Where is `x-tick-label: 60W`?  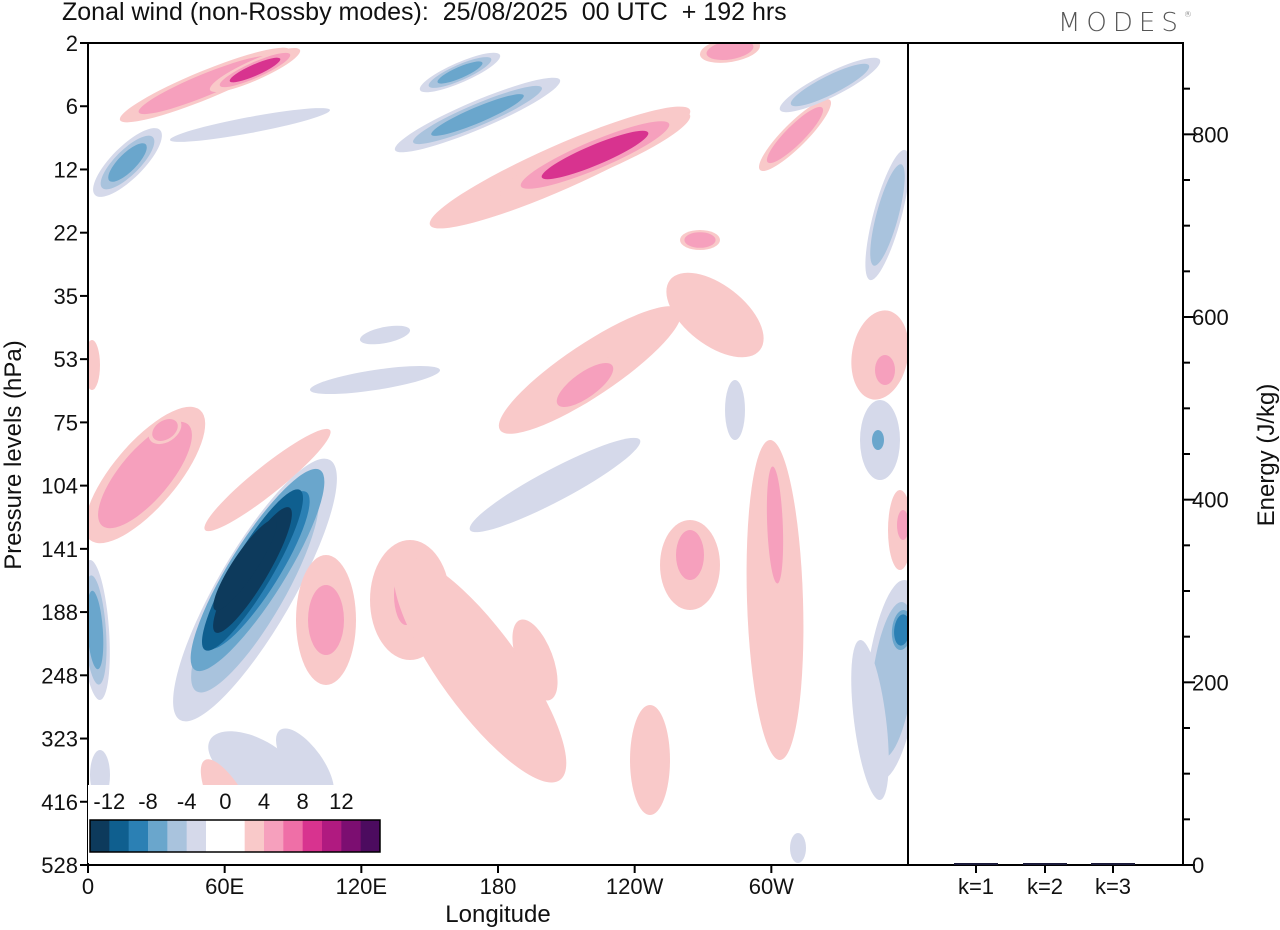 x-tick-label: 60W is located at coordinates (771, 886).